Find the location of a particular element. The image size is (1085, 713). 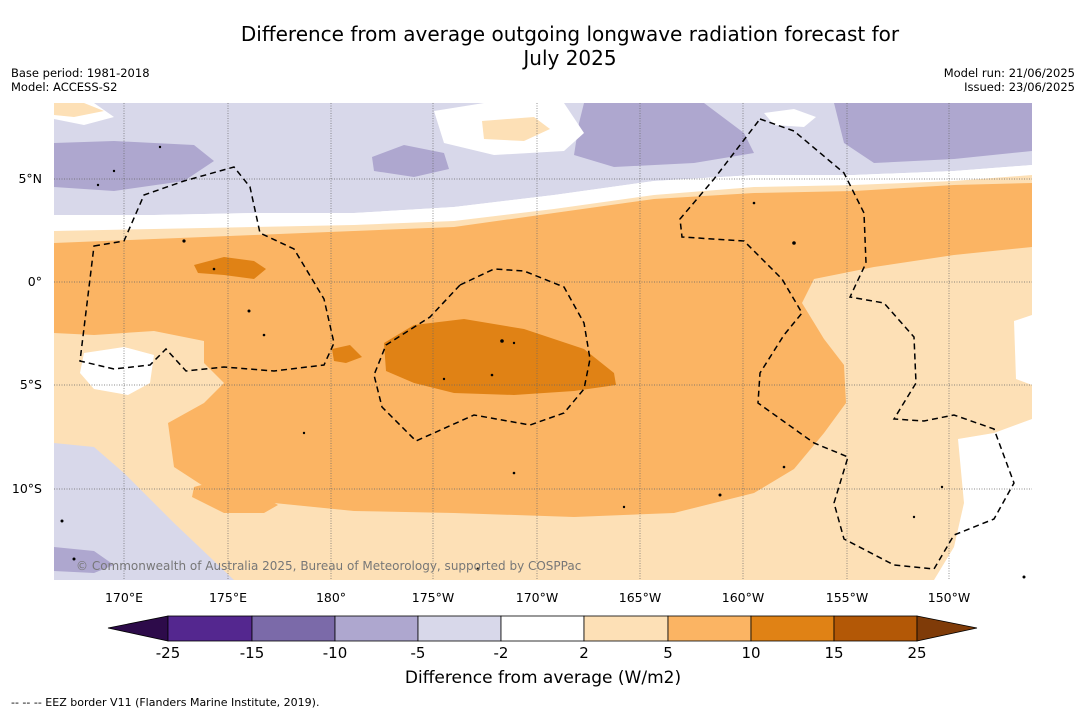

colorbar-tick-9: 15 is located at coordinates (834, 653).